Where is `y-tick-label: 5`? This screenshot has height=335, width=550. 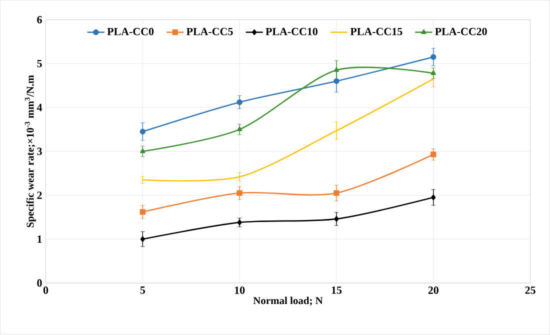
y-tick-label: 5 is located at coordinates (39, 64).